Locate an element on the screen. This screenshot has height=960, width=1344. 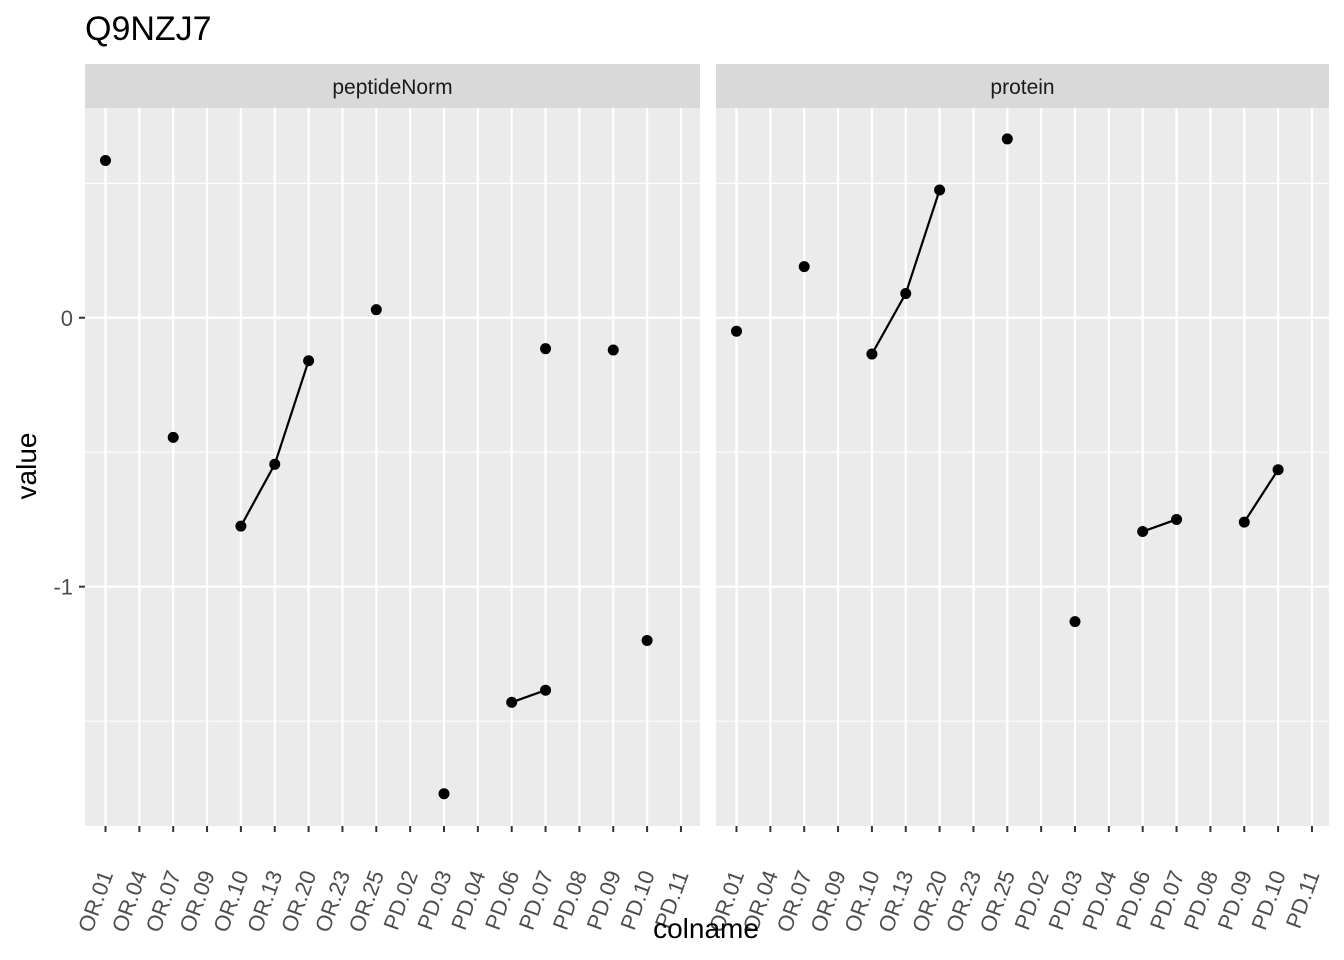
facet-strip-label: protein is located at coordinates (1022, 87).